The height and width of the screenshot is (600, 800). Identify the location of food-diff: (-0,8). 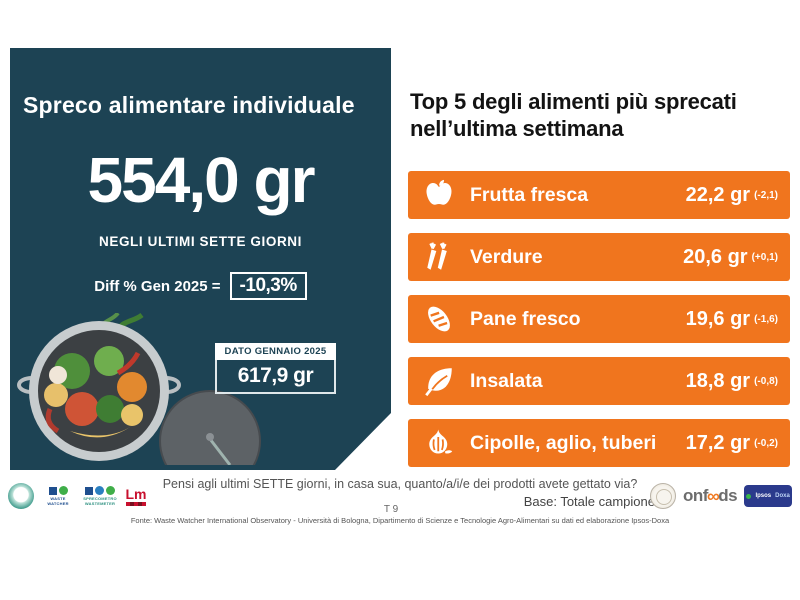
(766, 381).